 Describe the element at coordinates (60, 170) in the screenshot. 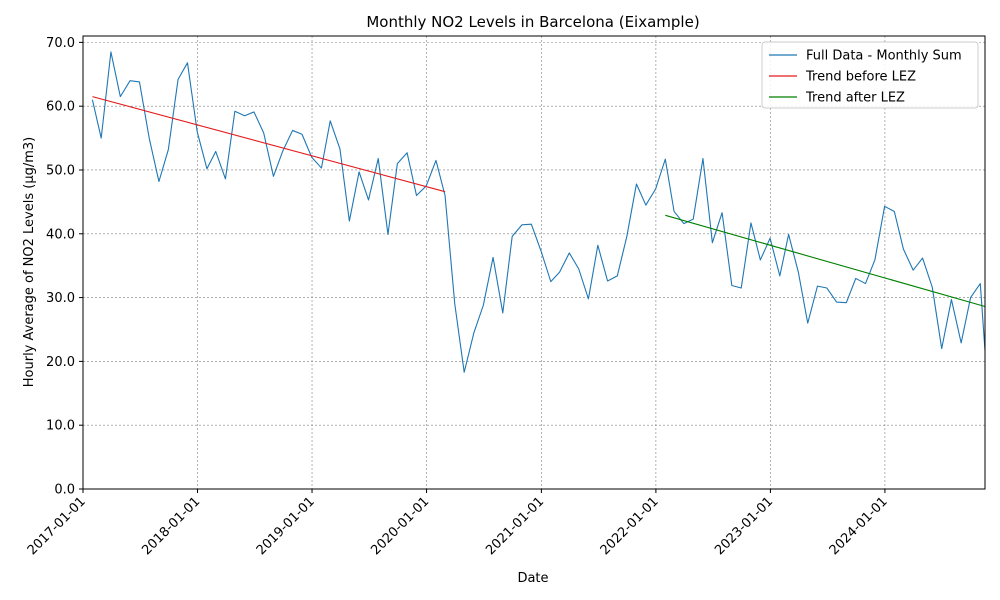

I see `y-tick-label: 50.0` at that location.